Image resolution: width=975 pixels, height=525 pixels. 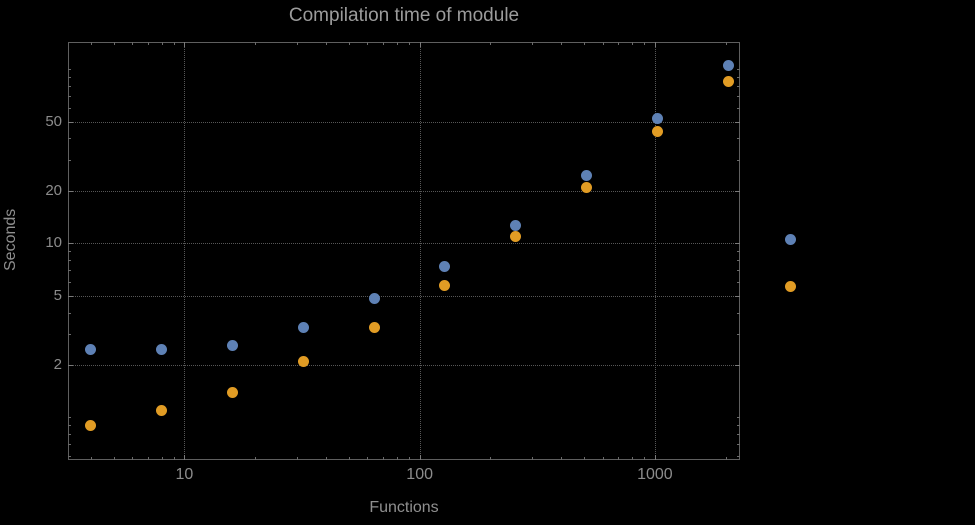 I want to click on x-tick-label: 100, so click(x=420, y=474).